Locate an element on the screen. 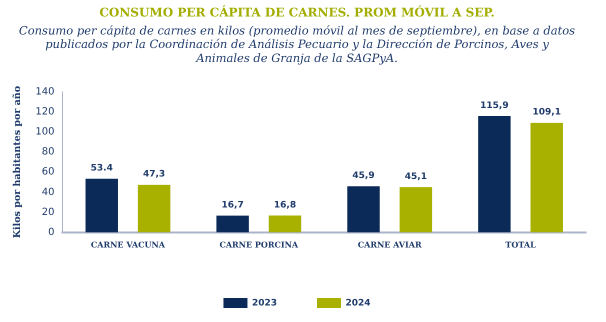 The image size is (606, 322). data-label: 109,1 is located at coordinates (546, 113).